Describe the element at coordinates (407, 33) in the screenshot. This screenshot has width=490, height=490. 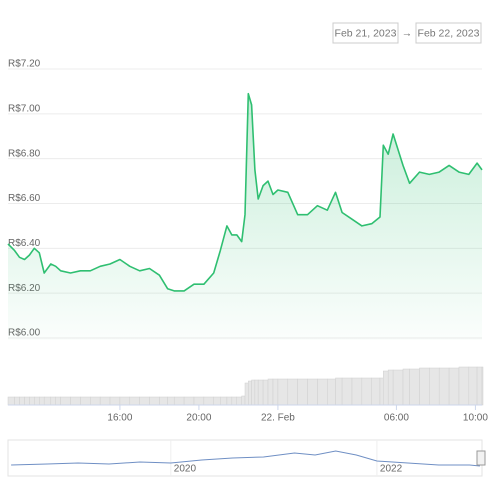
I see `date-arrow: →` at that location.